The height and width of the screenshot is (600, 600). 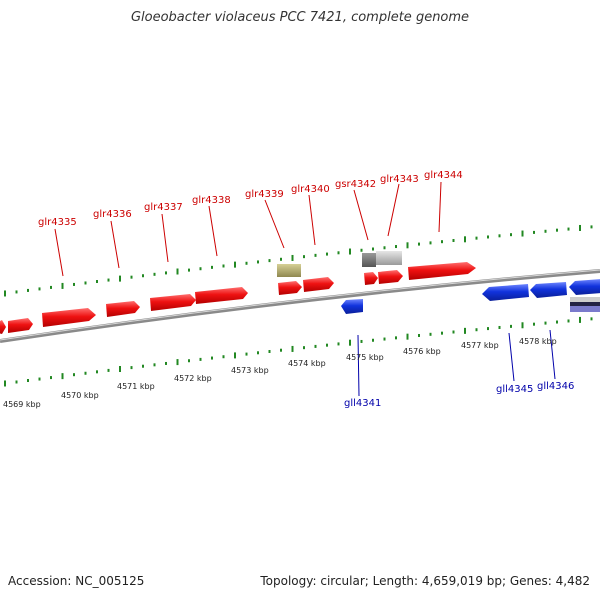 What do you see at coordinates (300, 306) in the screenshot?
I see `genome-backbone` at bounding box center [300, 306].